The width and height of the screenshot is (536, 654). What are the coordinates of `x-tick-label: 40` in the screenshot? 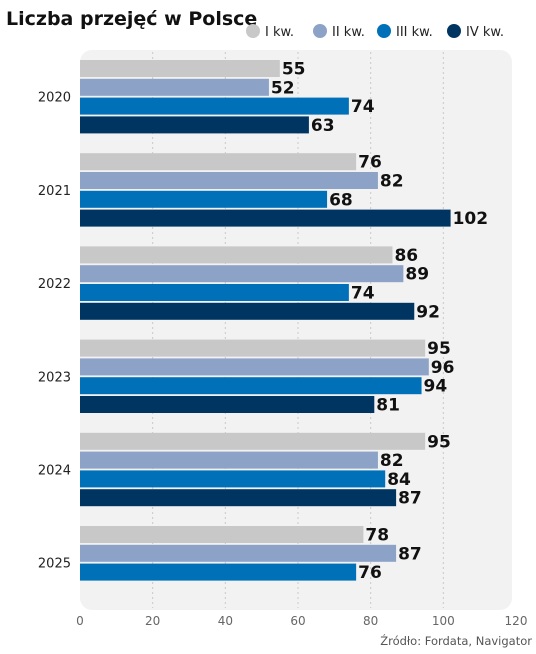 It's located at (225, 621).